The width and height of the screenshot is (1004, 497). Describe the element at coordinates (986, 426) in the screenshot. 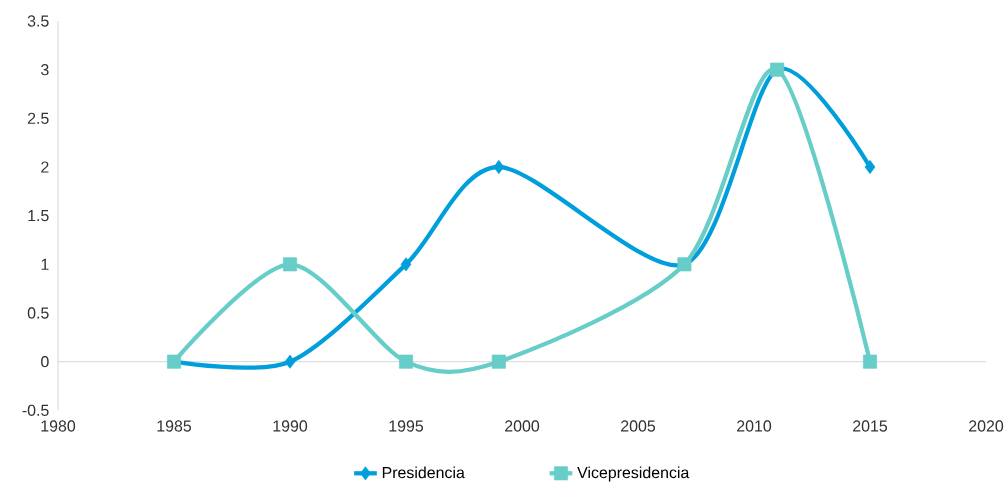

I see `x-tick-label: 2020` at that location.